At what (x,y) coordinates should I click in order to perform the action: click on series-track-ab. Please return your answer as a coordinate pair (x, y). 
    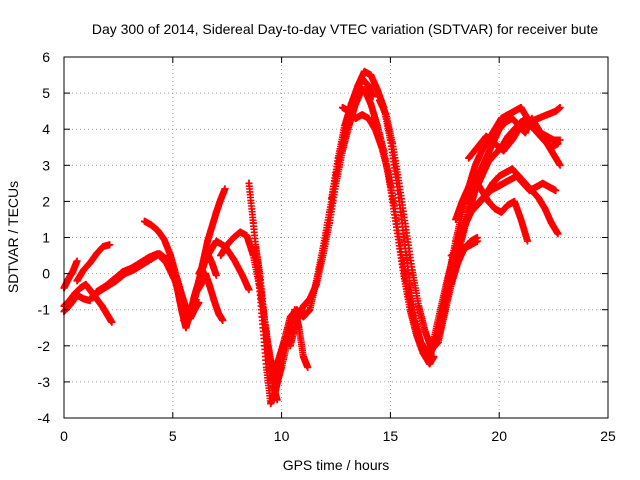
    Looking at the image, I should click on (464, 248).